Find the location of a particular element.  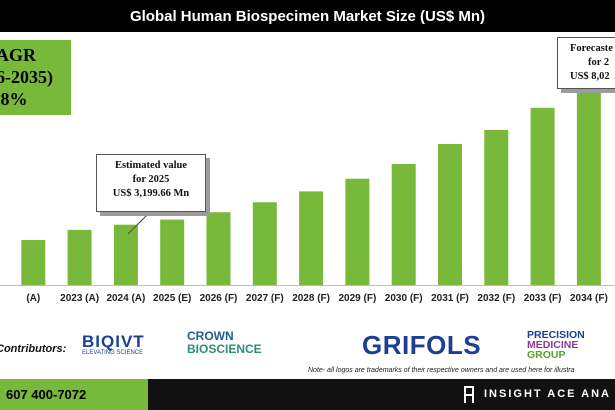

crown-logo-line1: CROWN is located at coordinates (210, 336).